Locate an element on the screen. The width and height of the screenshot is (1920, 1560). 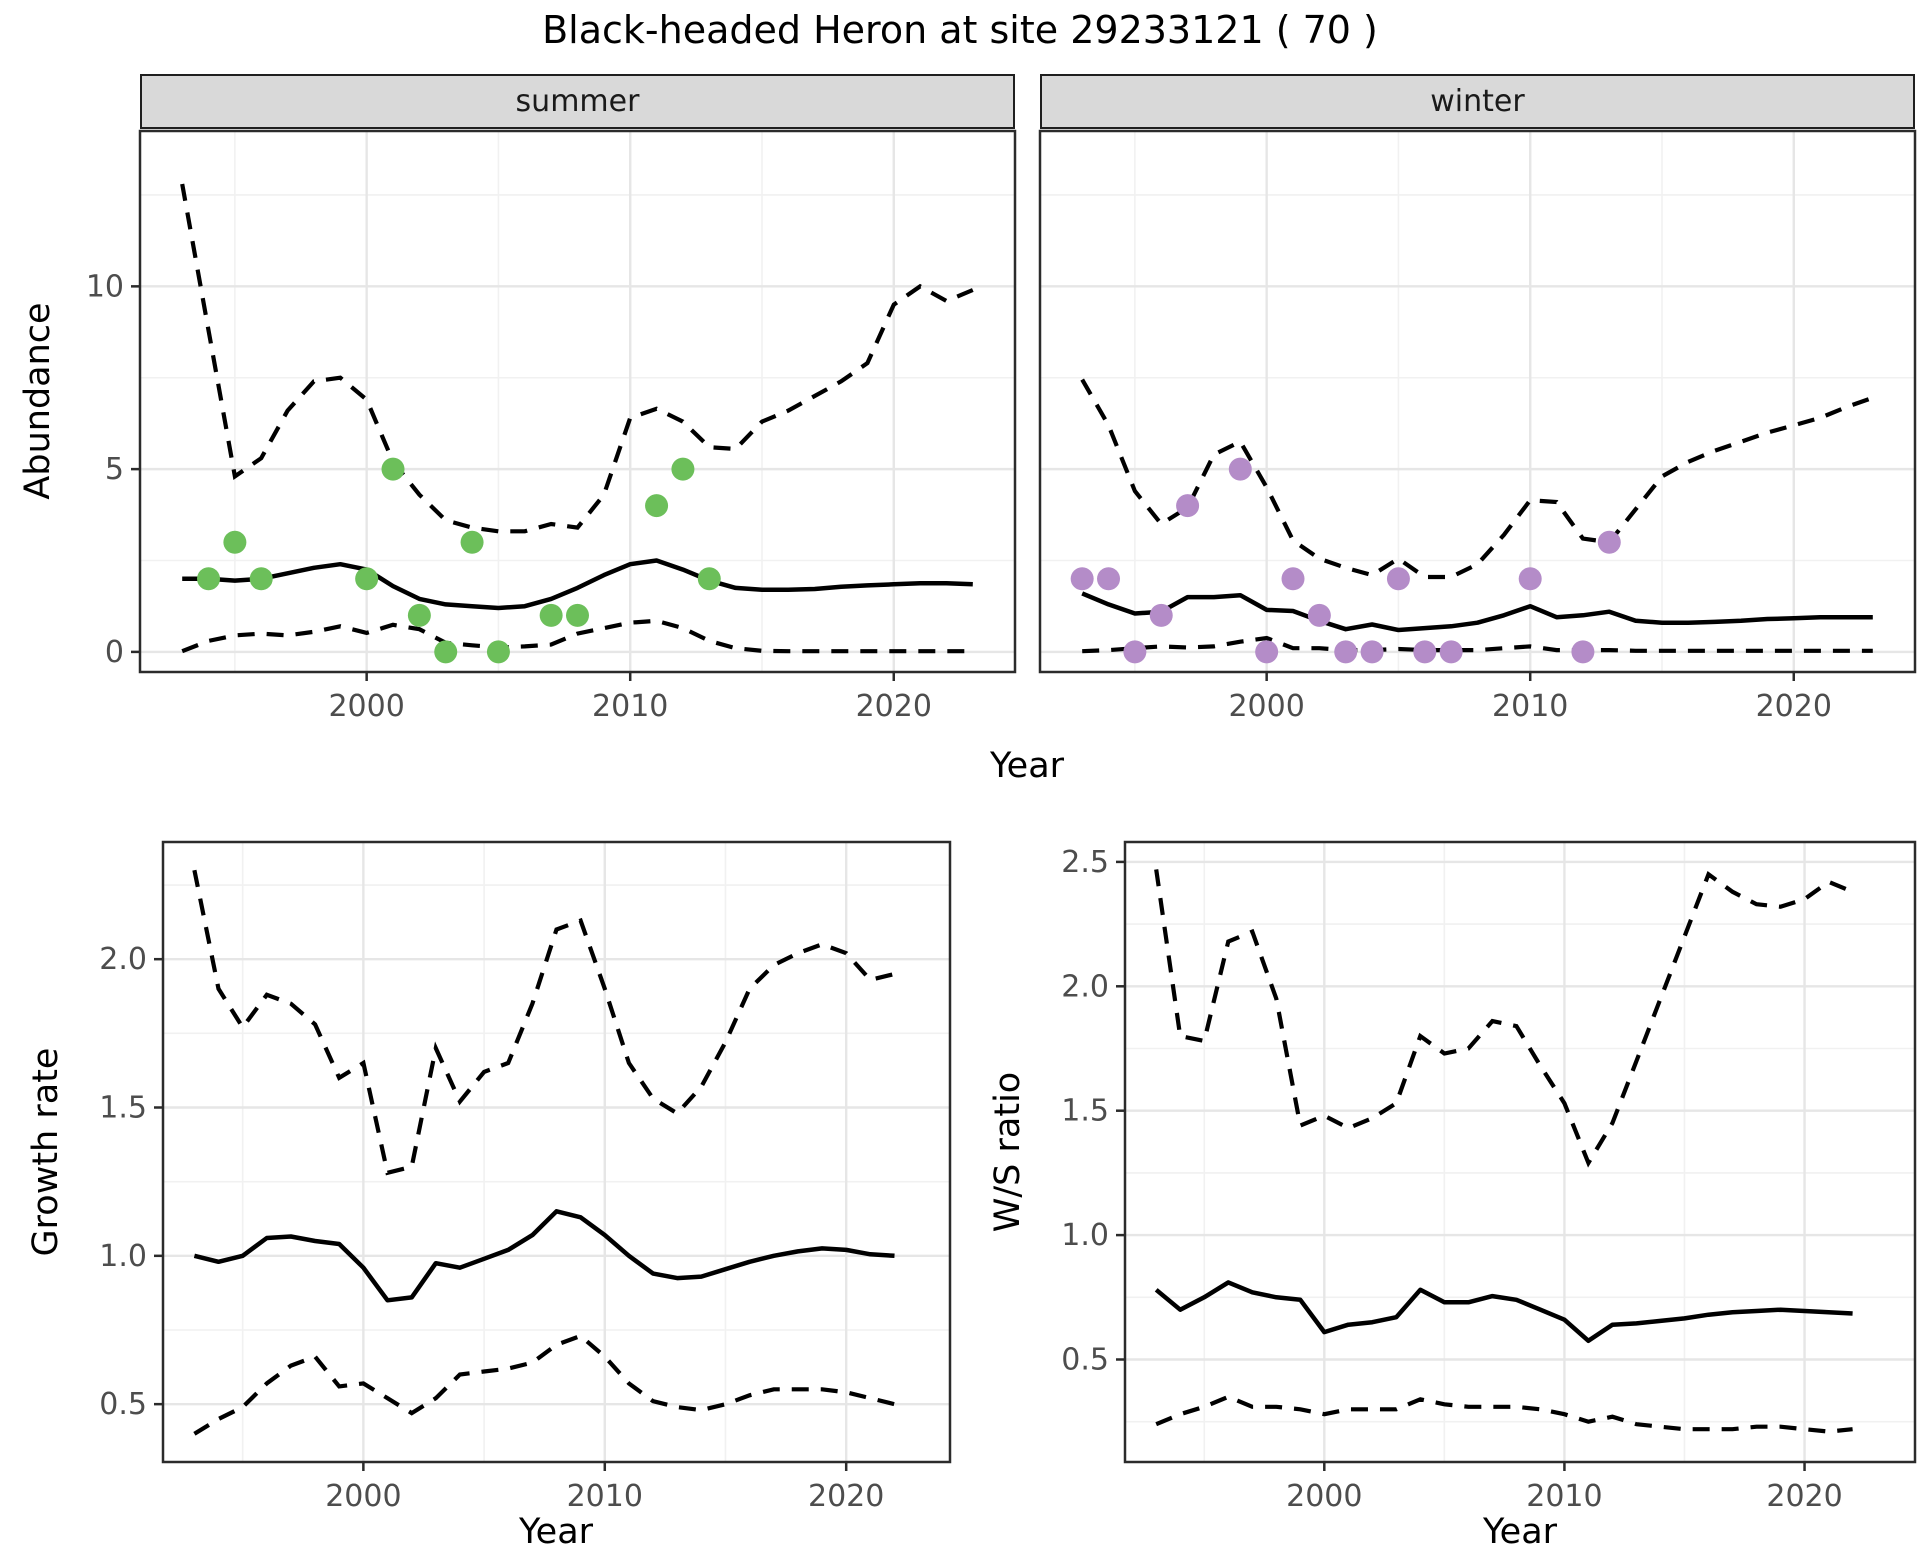
growth-rate-axis-title: Growth rate is located at coordinates (46, 1152).